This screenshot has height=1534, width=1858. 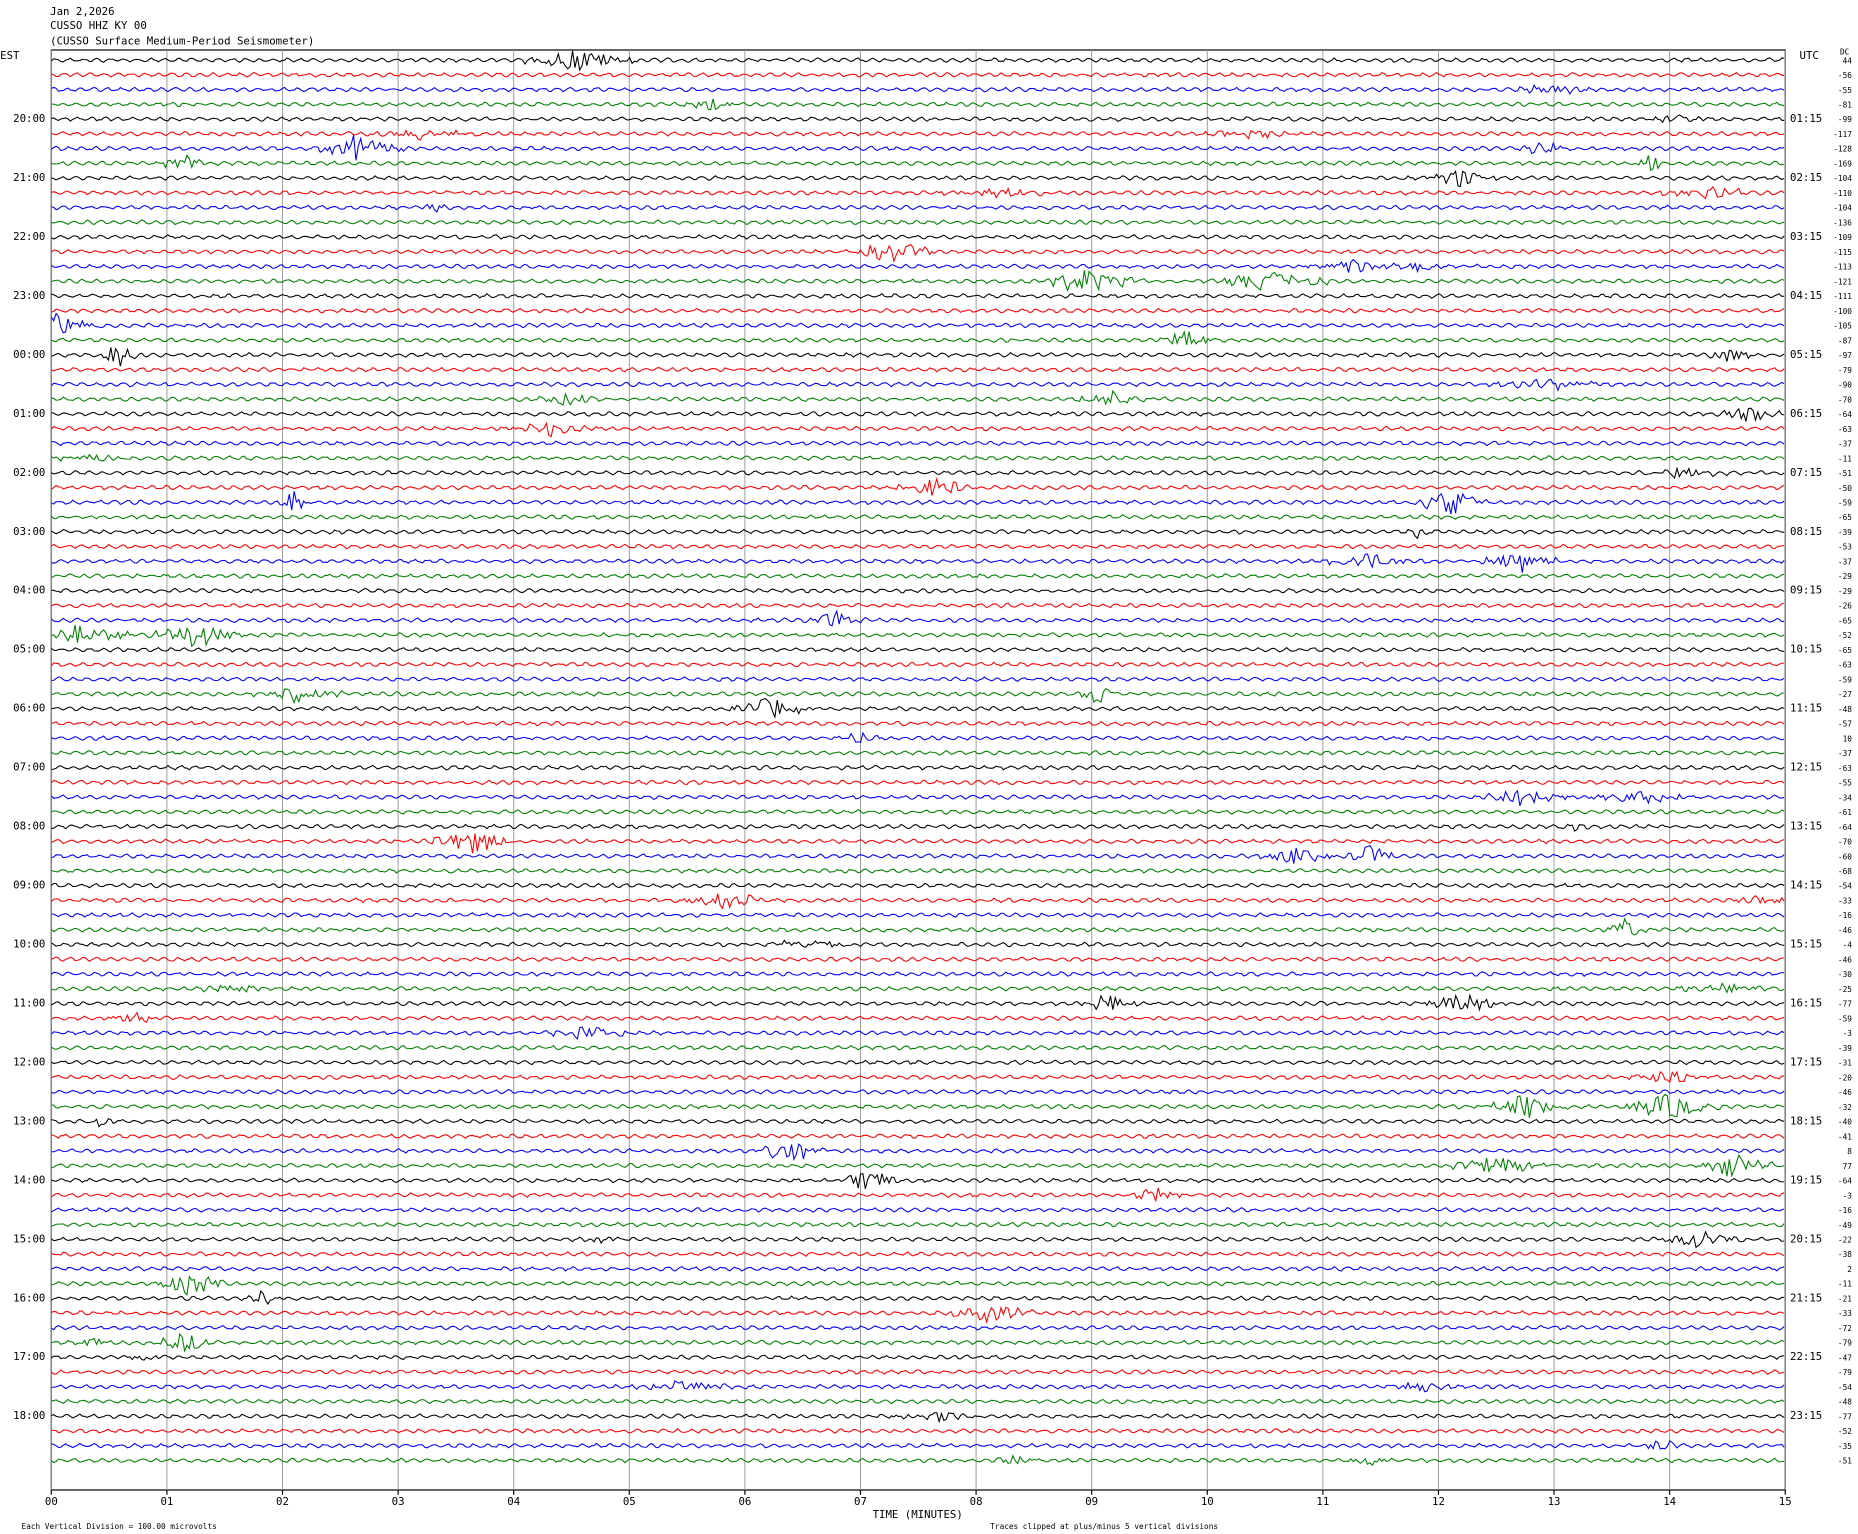 I want to click on x-tick-label: 14, so click(x=1669, y=1501).